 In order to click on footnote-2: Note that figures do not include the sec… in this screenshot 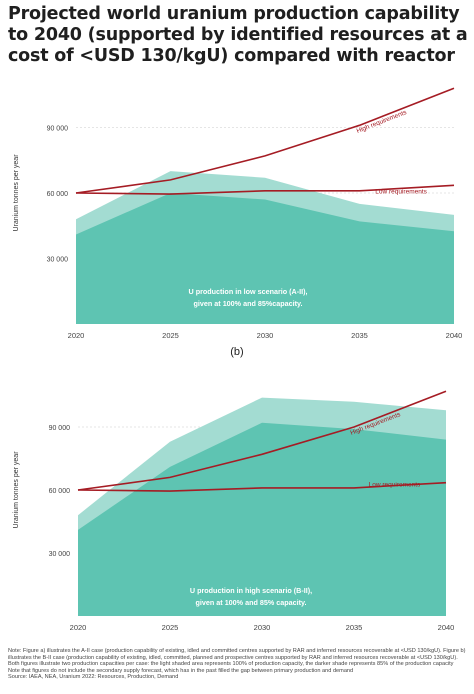, I will do `click(181, 670)`.